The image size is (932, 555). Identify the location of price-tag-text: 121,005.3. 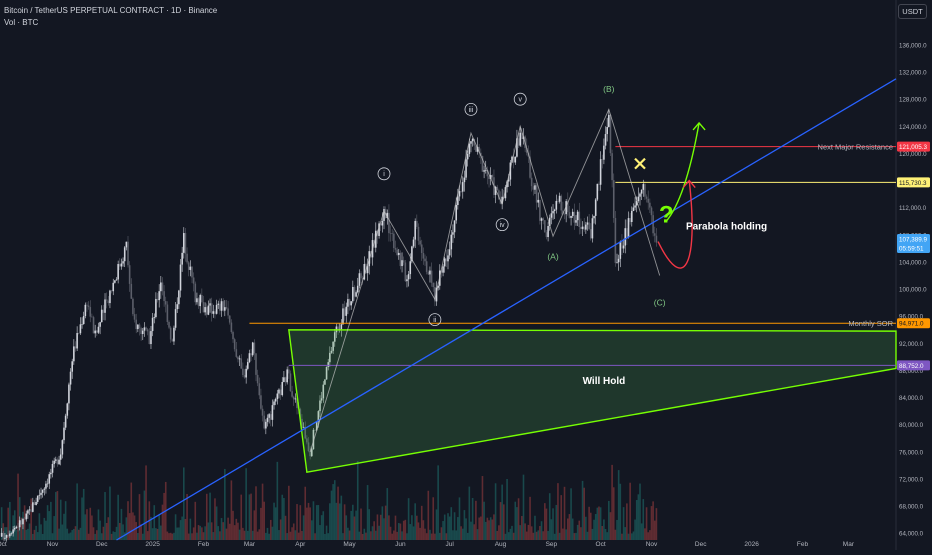
(913, 147).